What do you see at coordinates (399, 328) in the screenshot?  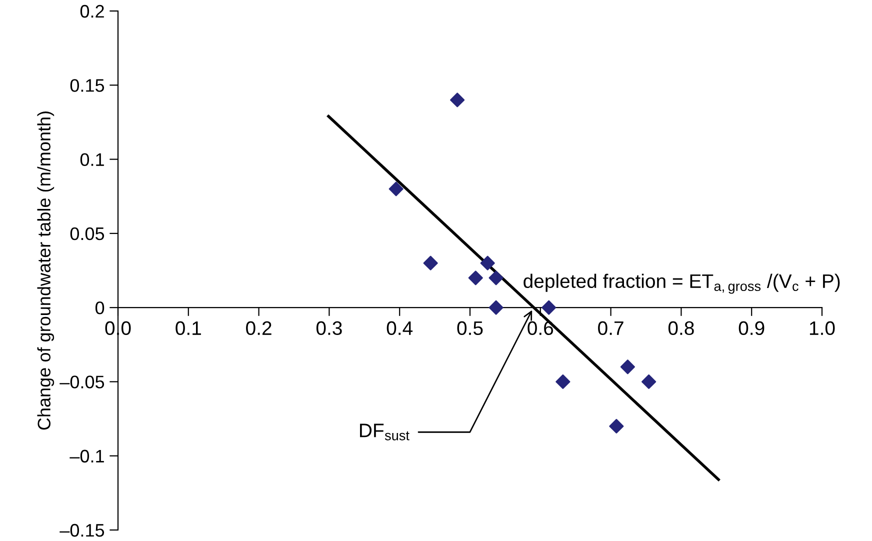 I see `x-tick-label: 0.4` at bounding box center [399, 328].